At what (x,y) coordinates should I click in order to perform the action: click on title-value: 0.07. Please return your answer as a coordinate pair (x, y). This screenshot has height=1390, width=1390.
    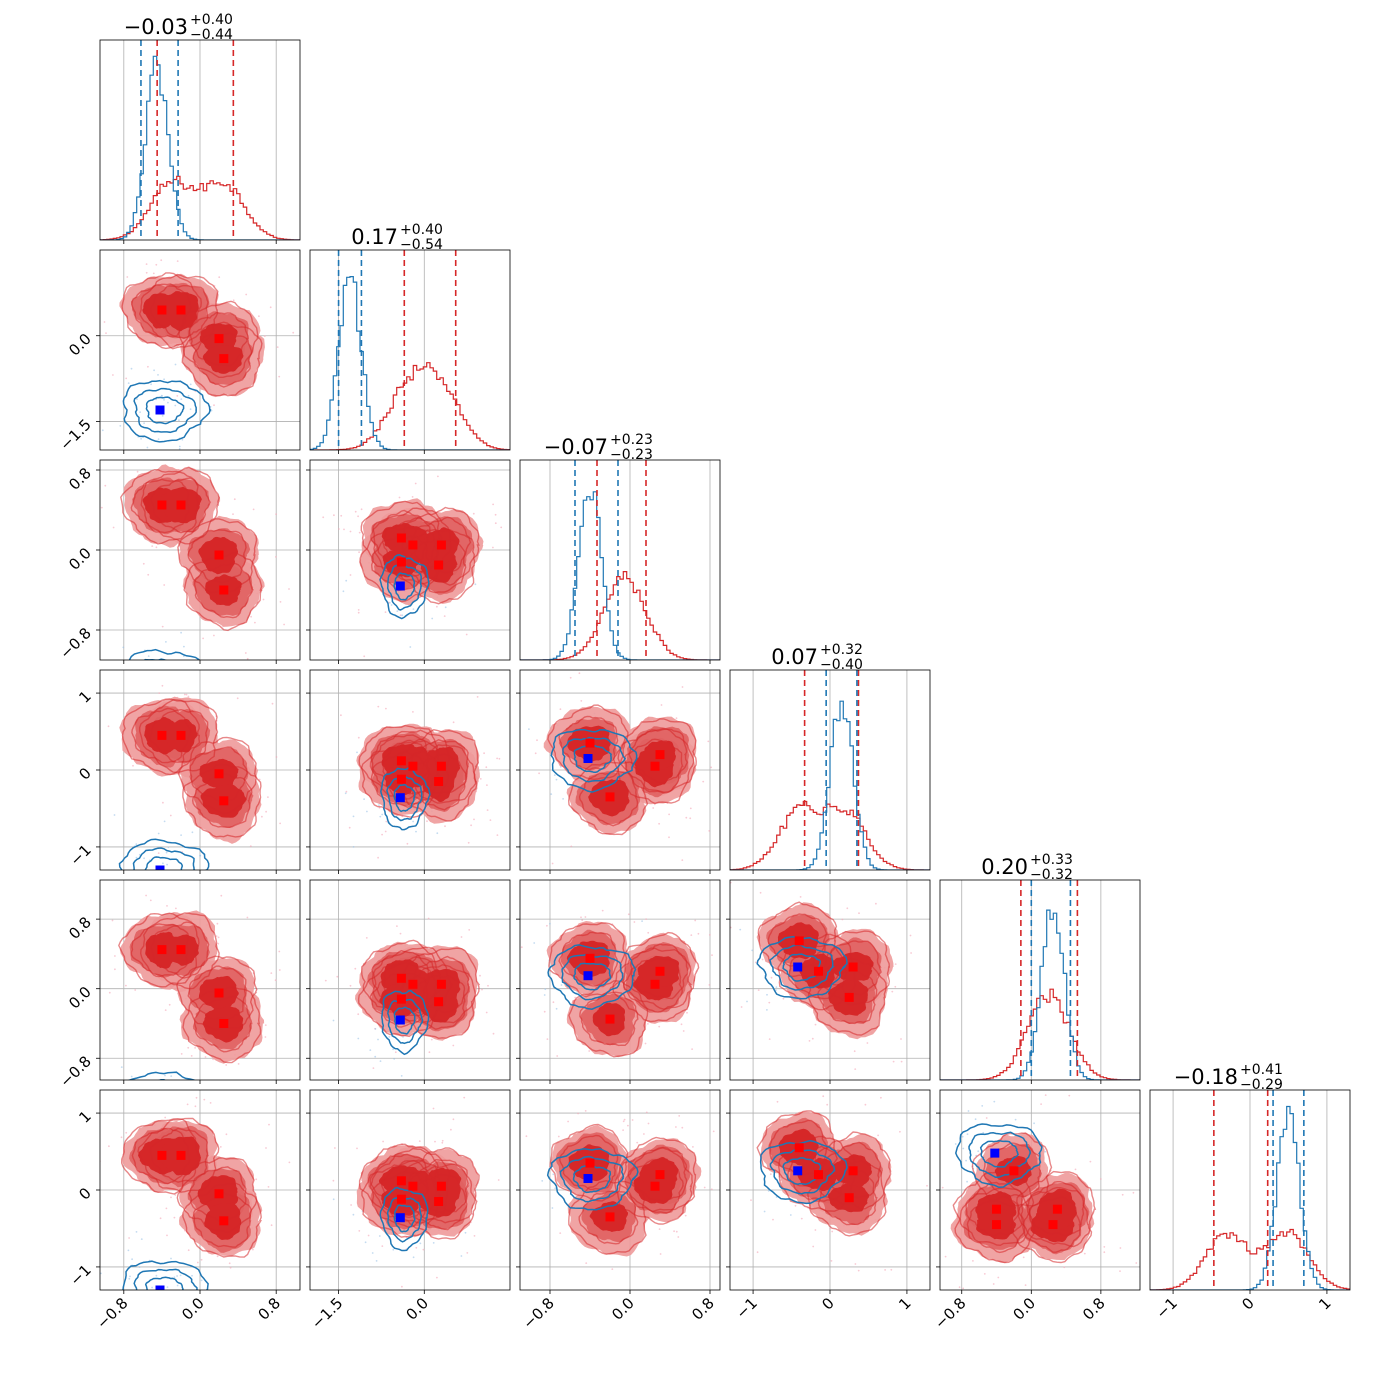
    Looking at the image, I should click on (794, 657).